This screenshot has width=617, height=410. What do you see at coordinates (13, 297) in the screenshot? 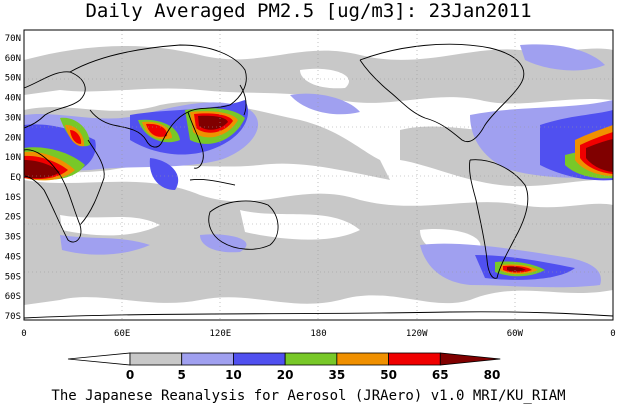
I see `lat-label: 60S` at bounding box center [13, 297].